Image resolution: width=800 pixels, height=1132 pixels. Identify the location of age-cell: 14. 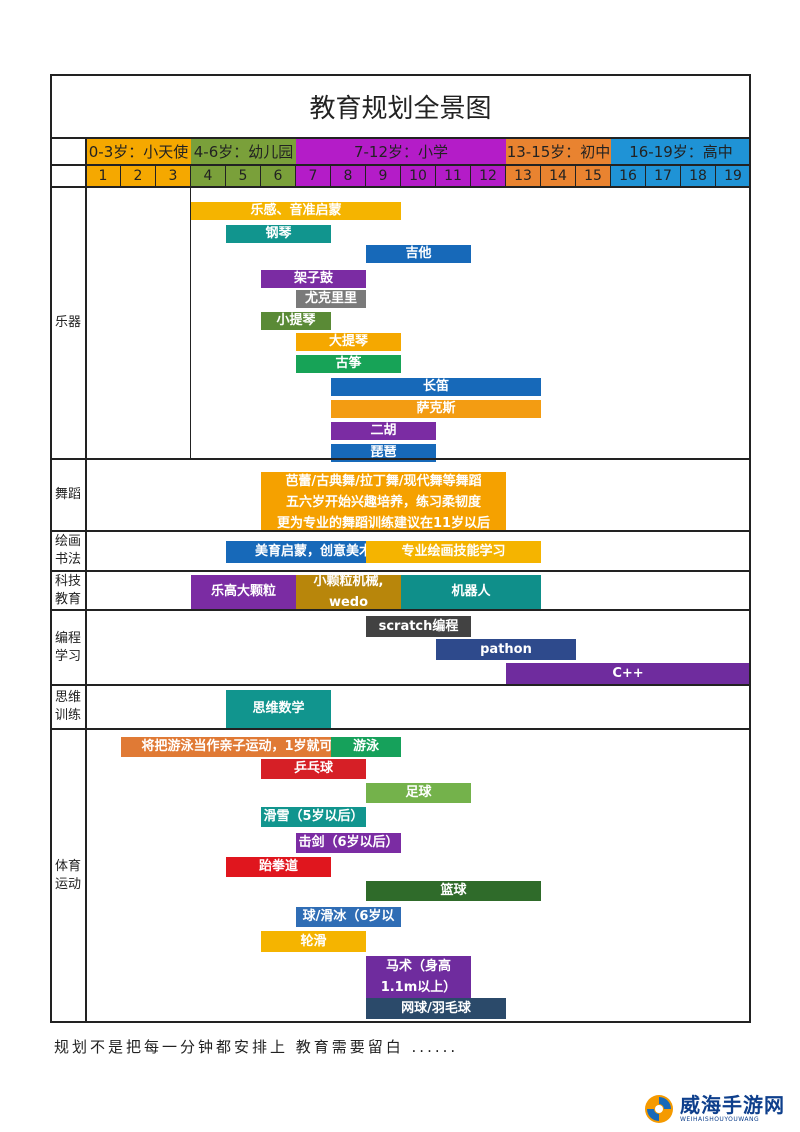
(558, 176).